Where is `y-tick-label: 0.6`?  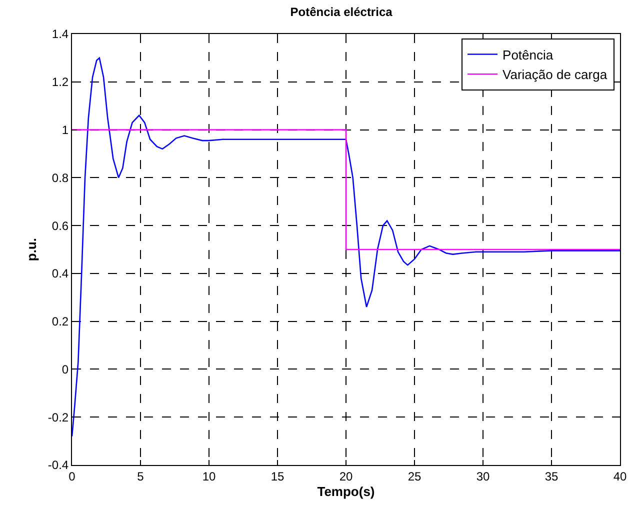 y-tick-label: 0.6 is located at coordinates (60, 225).